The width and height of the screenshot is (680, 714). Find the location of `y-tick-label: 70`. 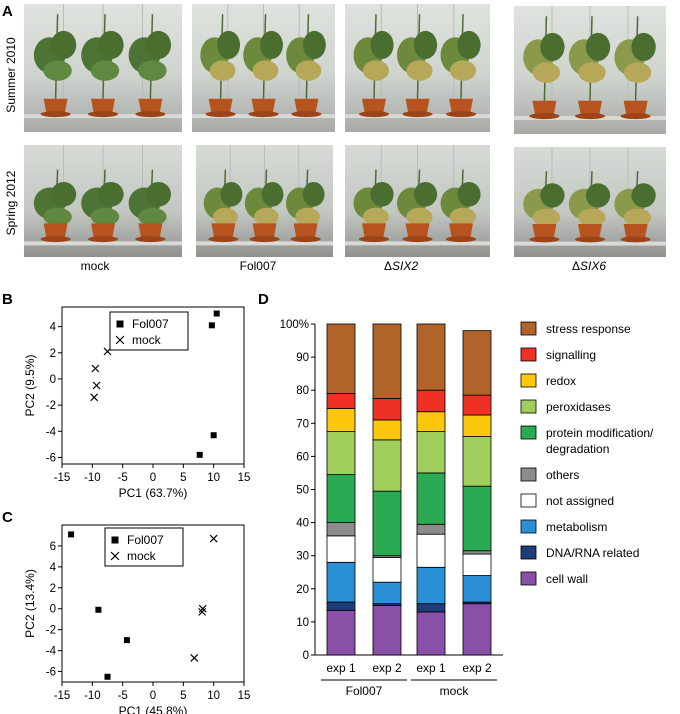

y-tick-label: 70 is located at coordinates (302, 424).